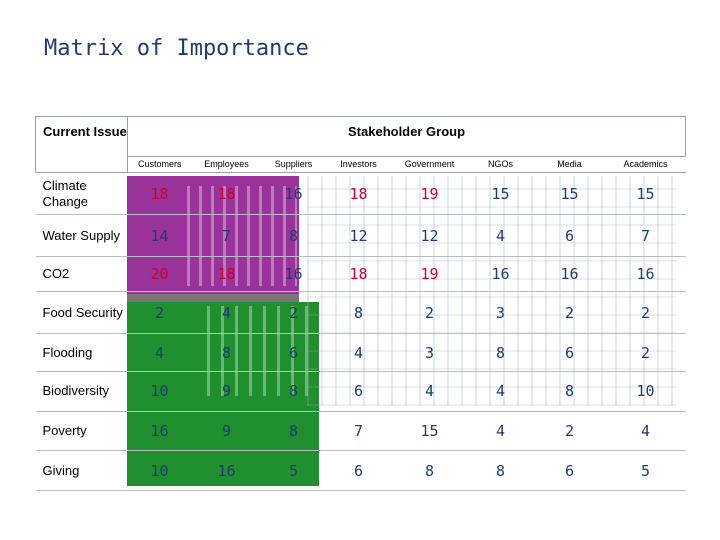  Describe the element at coordinates (81, 470) in the screenshot. I see `row-label: Giving` at that location.